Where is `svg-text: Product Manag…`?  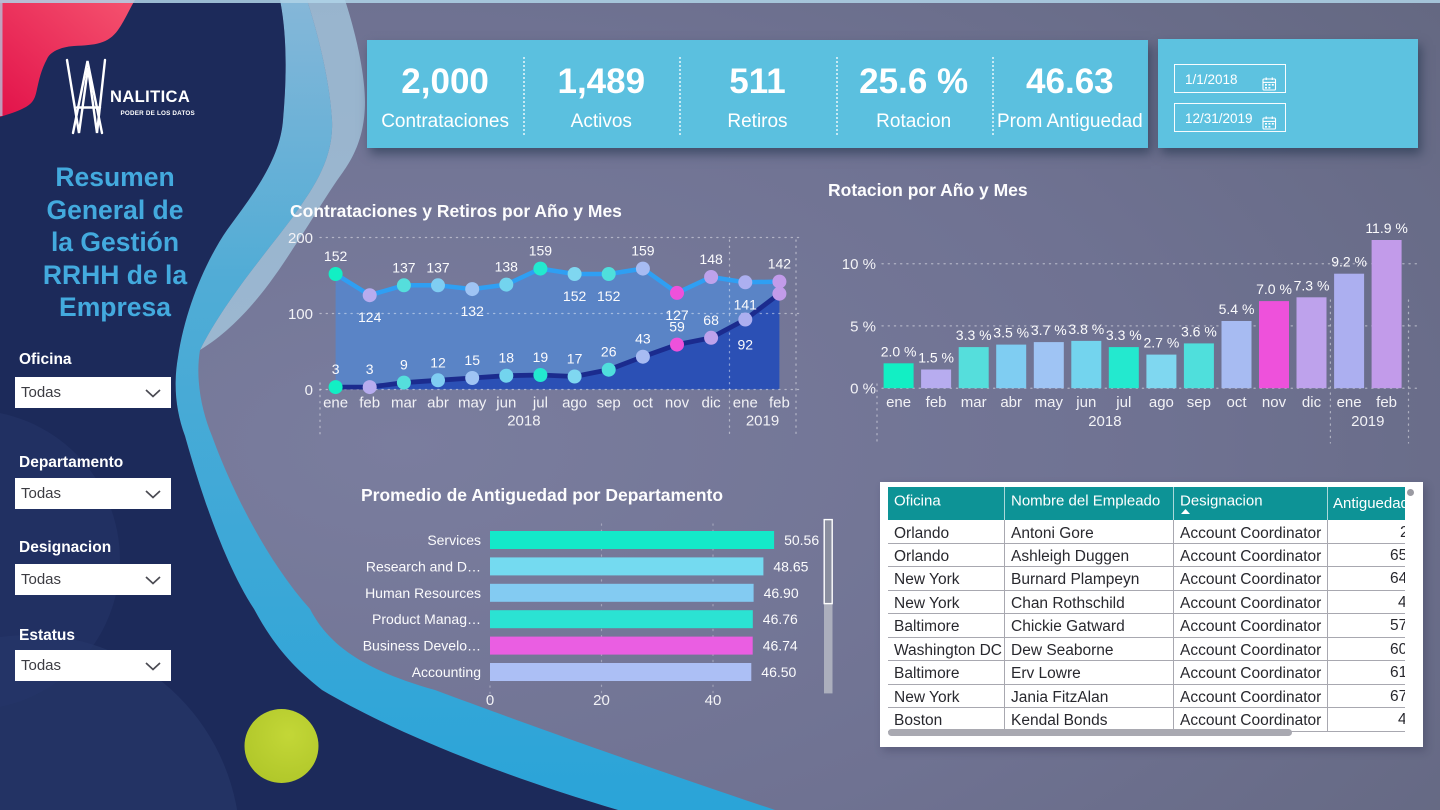
svg-text: Product Manag… is located at coordinates (426, 619).